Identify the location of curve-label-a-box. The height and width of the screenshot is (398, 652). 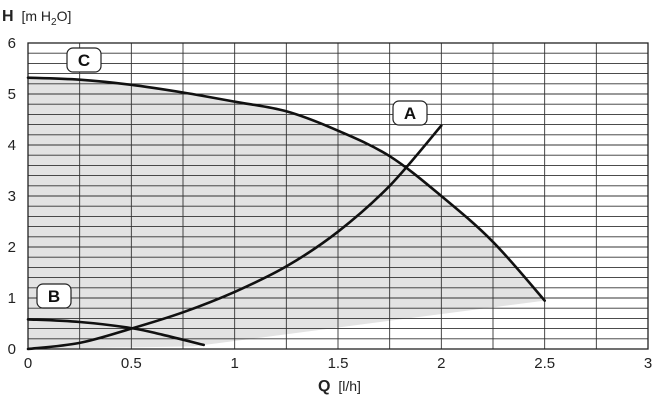
(410, 113).